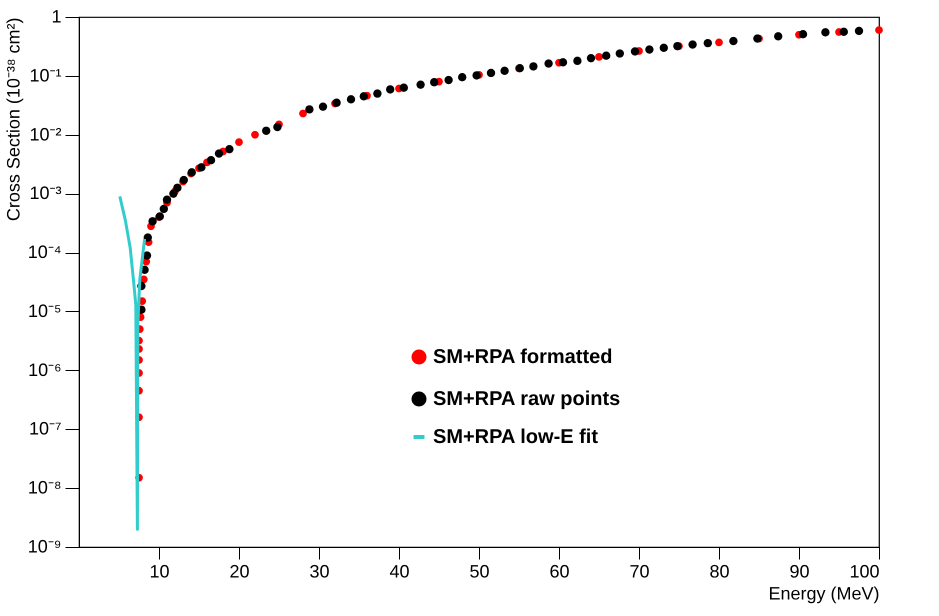  I want to click on x-tick-label: 70, so click(639, 572).